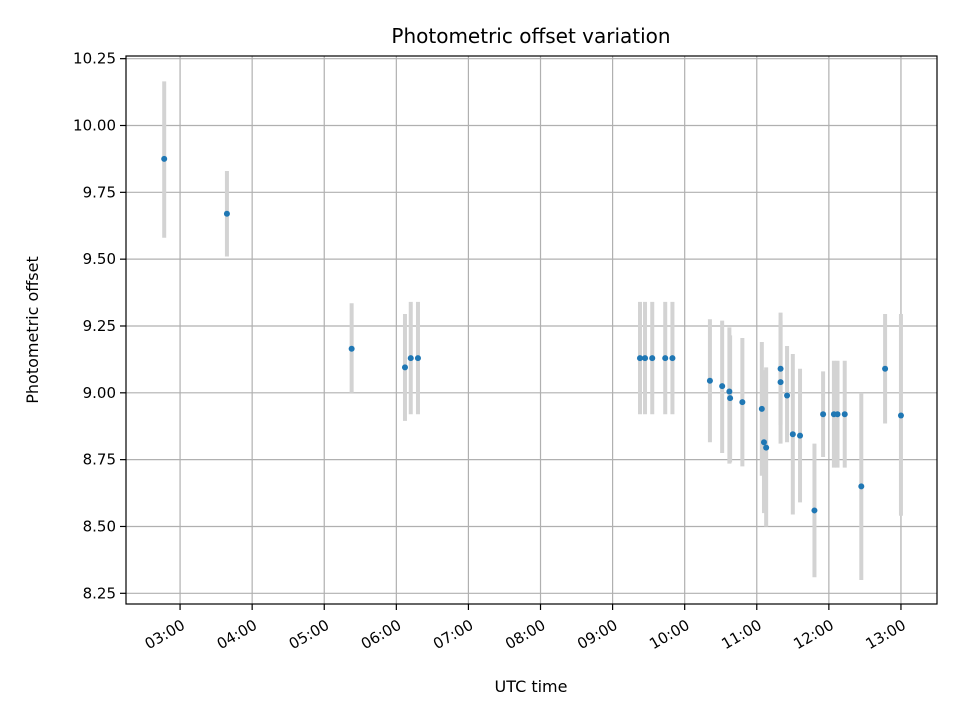 The width and height of the screenshot is (960, 720). I want to click on y-tick-label: 8.75, so click(99, 460).